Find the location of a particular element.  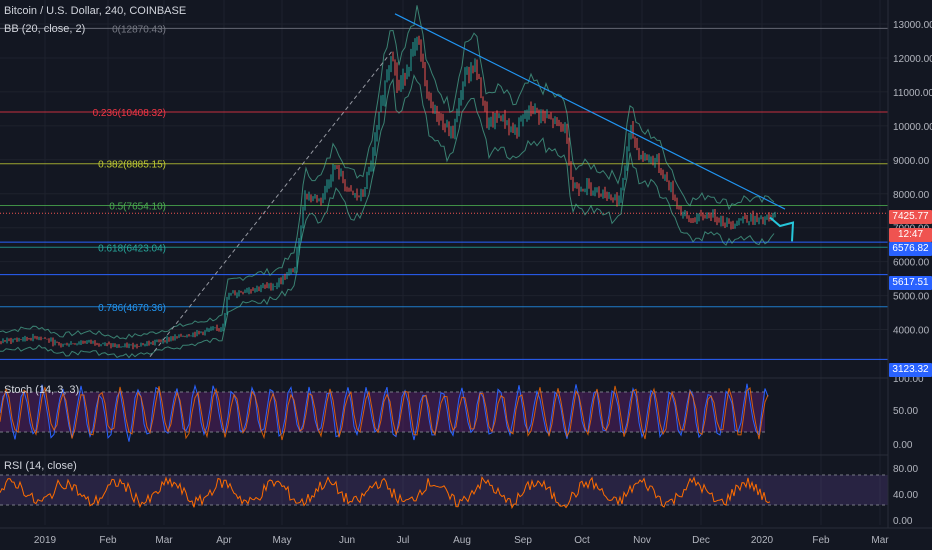

price-axis-label: 4000.00 is located at coordinates (911, 331).